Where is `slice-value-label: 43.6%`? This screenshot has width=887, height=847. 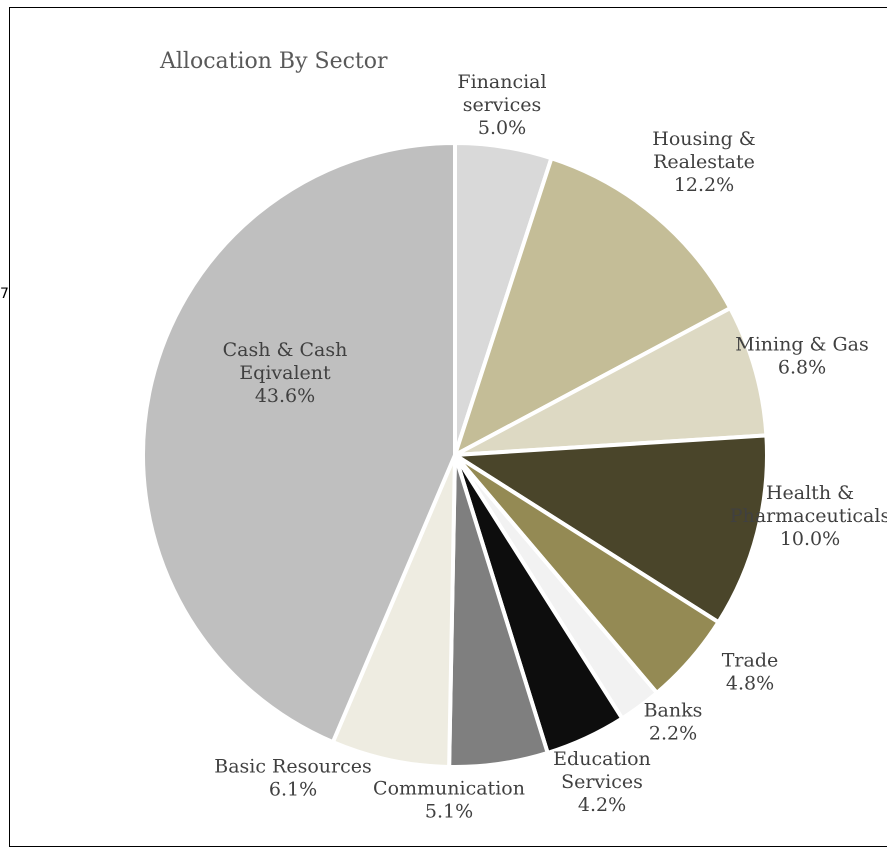 slice-value-label: 43.6% is located at coordinates (285, 396).